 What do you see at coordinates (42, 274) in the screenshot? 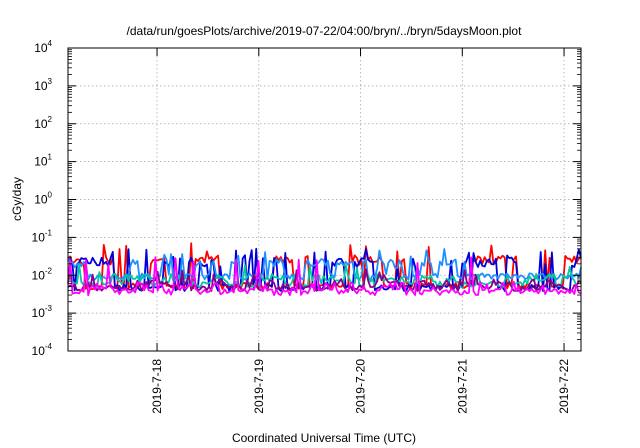
I see `y-tick-label: 10⁻²` at bounding box center [42, 274].